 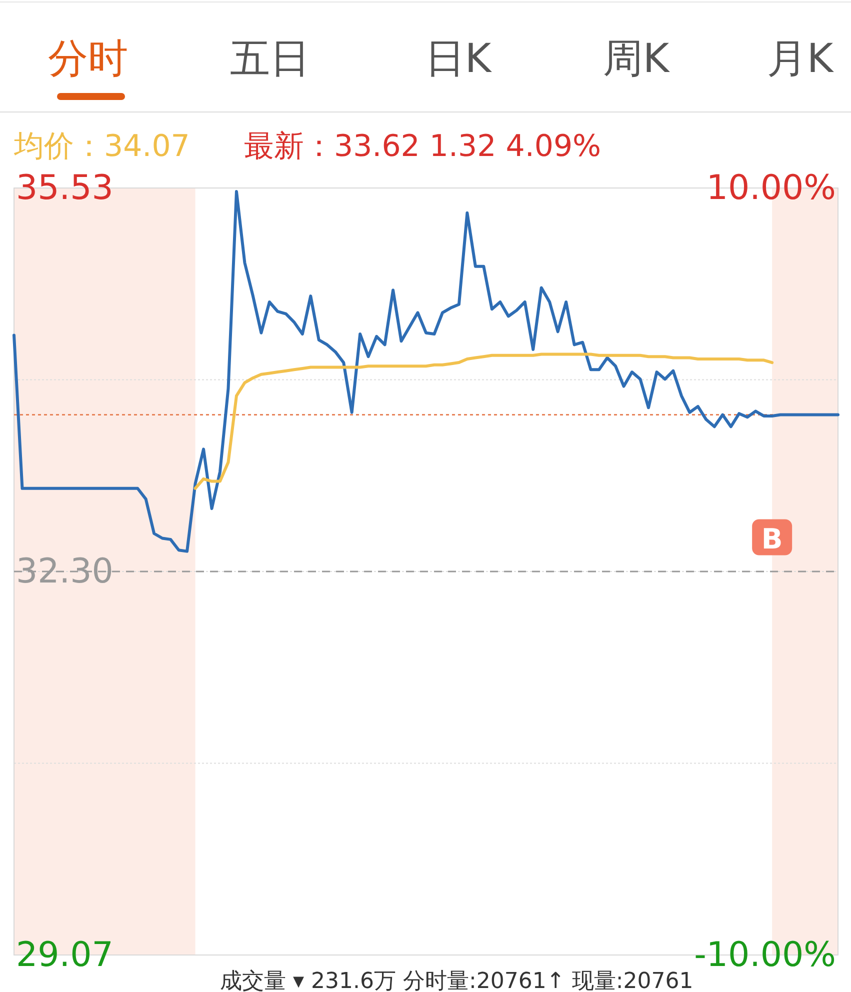 What do you see at coordinates (772, 539) in the screenshot?
I see `annotation: B` at bounding box center [772, 539].